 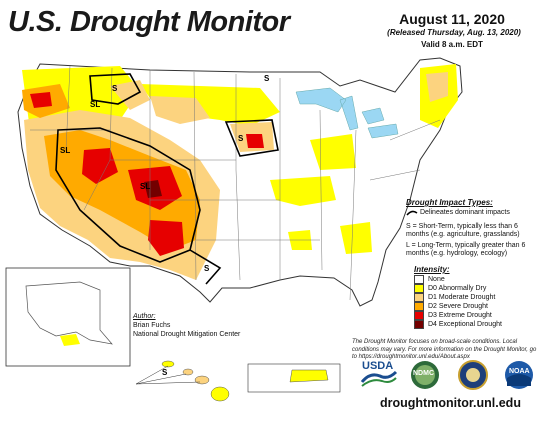 What do you see at coordinates (149, 22) in the screenshot?
I see `page-title: U.S. Drought Monitor` at bounding box center [149, 22].